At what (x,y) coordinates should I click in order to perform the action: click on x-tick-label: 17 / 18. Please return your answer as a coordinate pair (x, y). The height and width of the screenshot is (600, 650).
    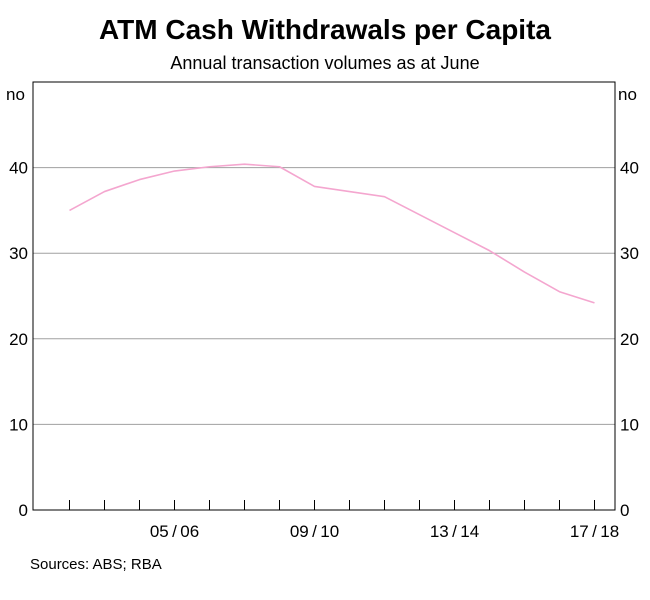
    Looking at the image, I should click on (594, 531).